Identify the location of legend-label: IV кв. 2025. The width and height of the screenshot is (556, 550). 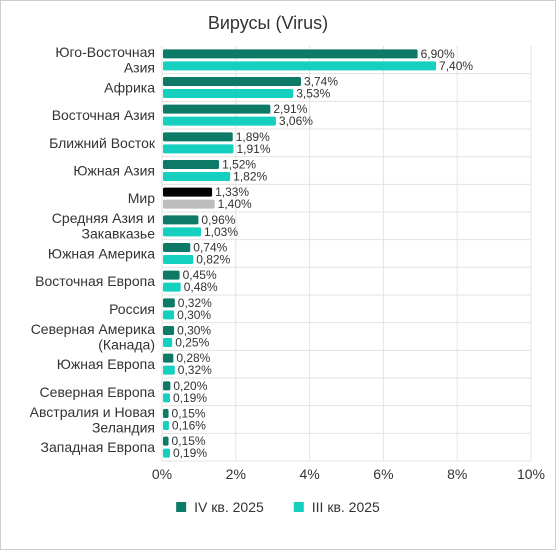
(229, 507).